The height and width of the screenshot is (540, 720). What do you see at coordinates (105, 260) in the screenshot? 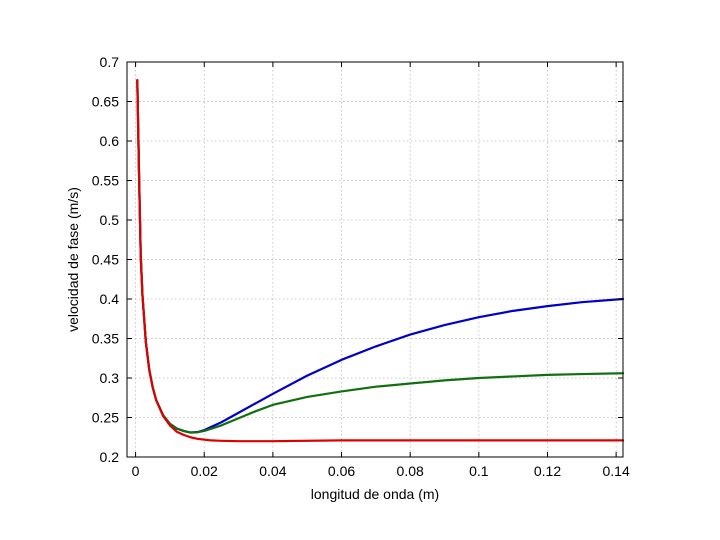
I see `y-tick-label: 0.45` at bounding box center [105, 260].